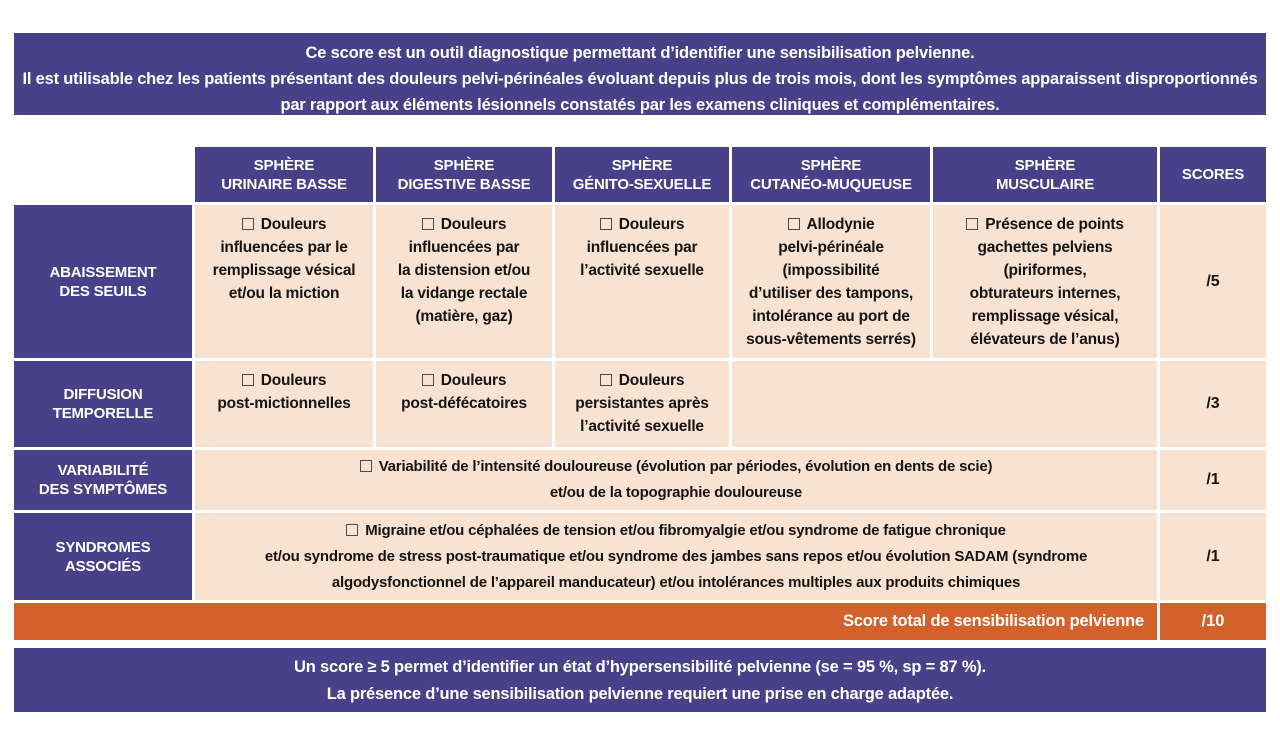  Describe the element at coordinates (642, 174) in the screenshot. I see `column-header-sphere-genito-sexuelle: SPHÈRE GÉNITO-SEXUELLE` at that location.